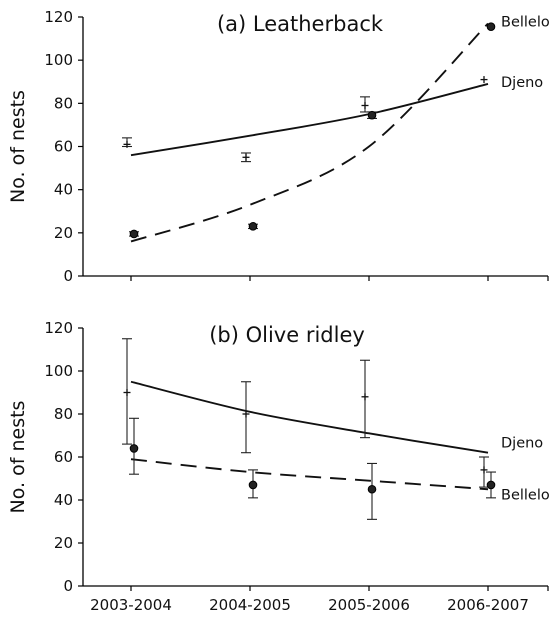  I want to click on series-bellelo: Bellelo, so click(339, 468).